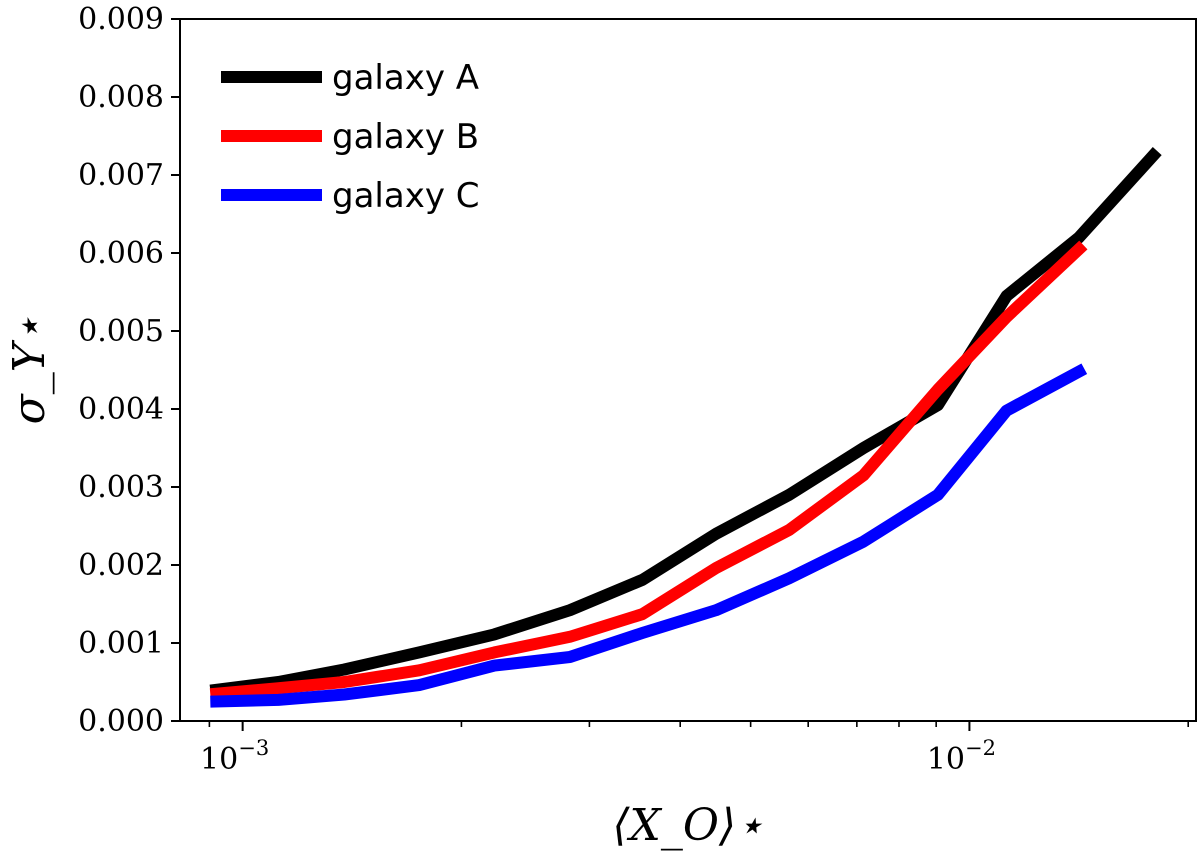 The image size is (1200, 858). I want to click on y-tick-label: 0.008, so click(121, 97).